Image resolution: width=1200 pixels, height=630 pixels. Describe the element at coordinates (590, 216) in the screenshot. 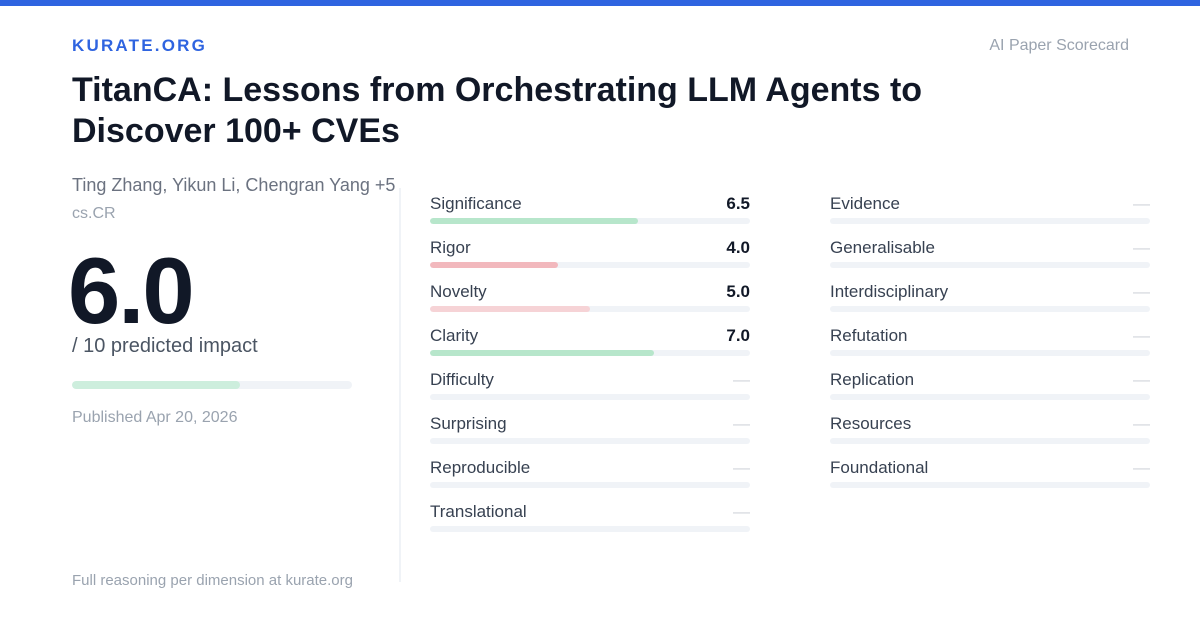

I see `dimension-significance: Significance 6.5` at that location.